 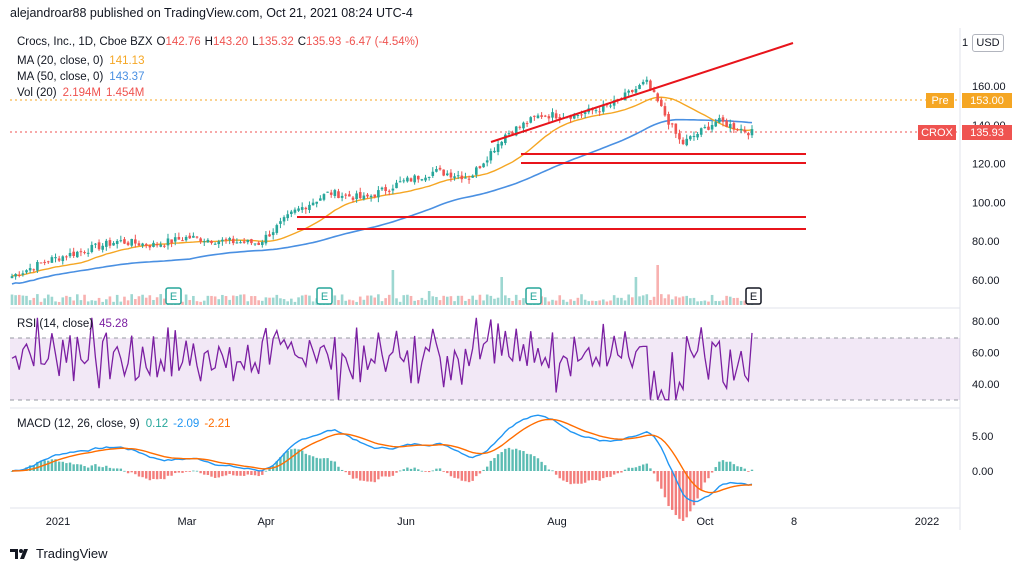 I want to click on price-tick-label: 80.00, so click(x=986, y=242).